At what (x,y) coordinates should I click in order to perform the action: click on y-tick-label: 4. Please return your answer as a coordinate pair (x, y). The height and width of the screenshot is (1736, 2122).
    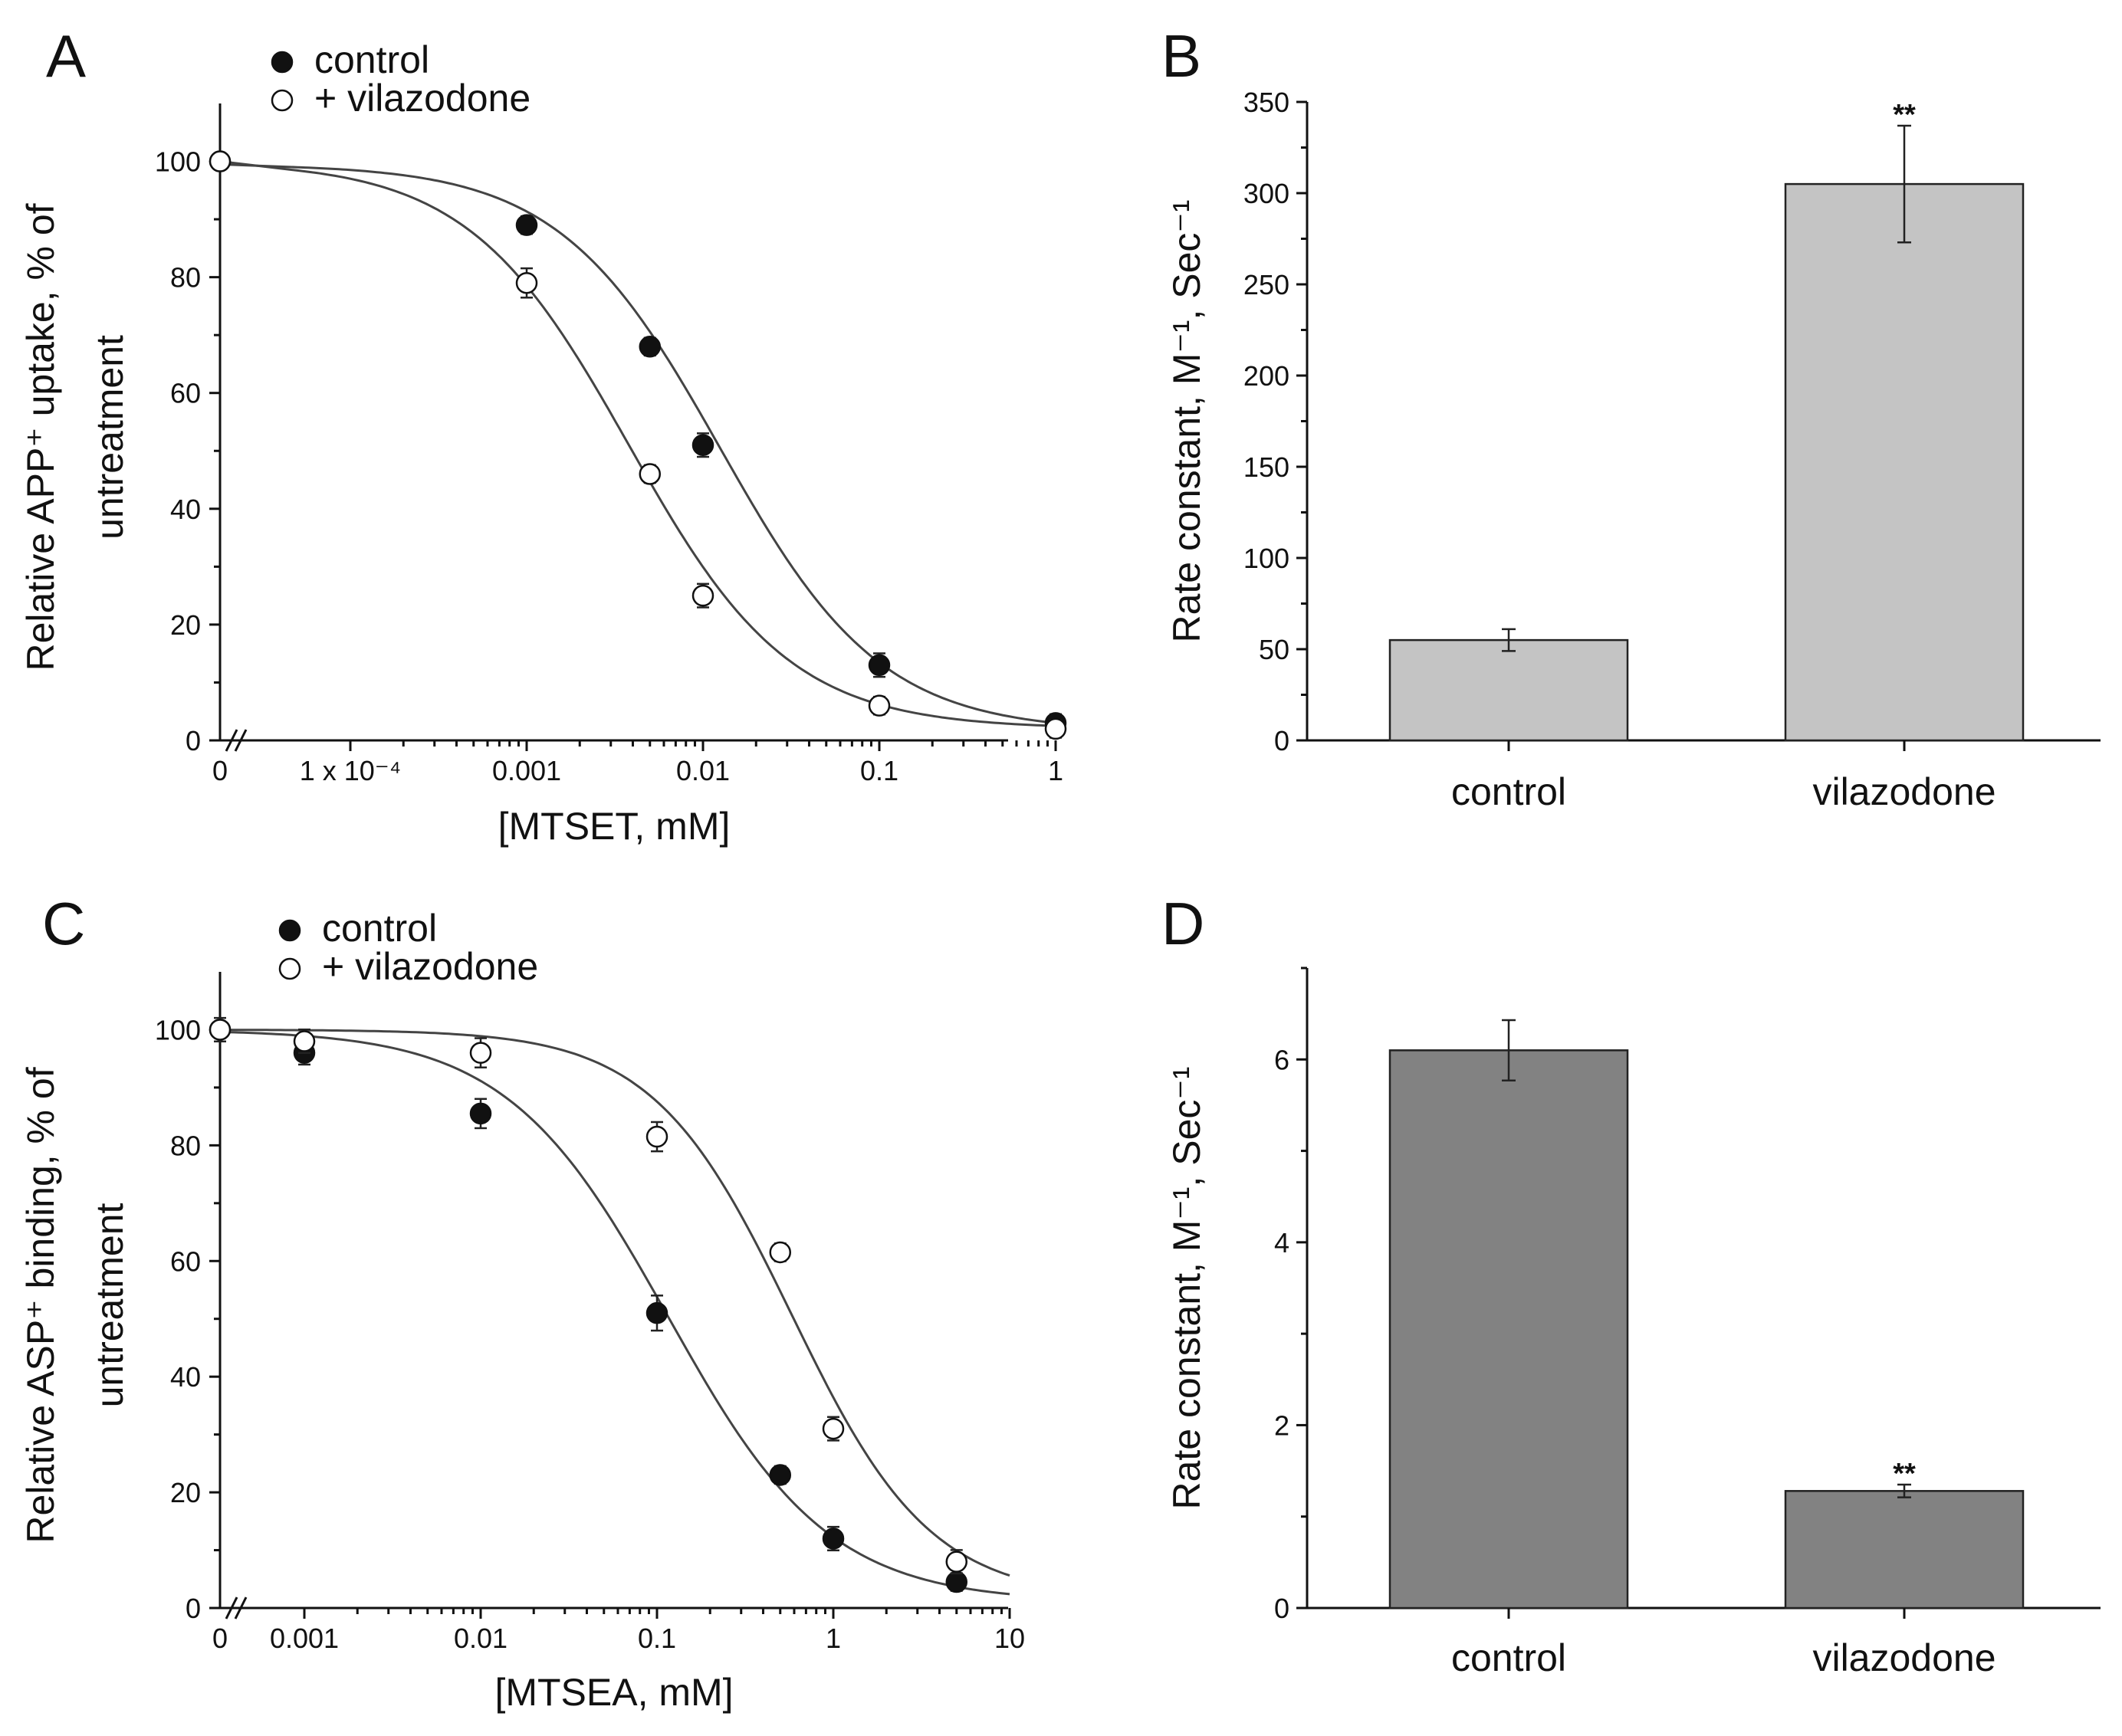
    Looking at the image, I should click on (1281, 1243).